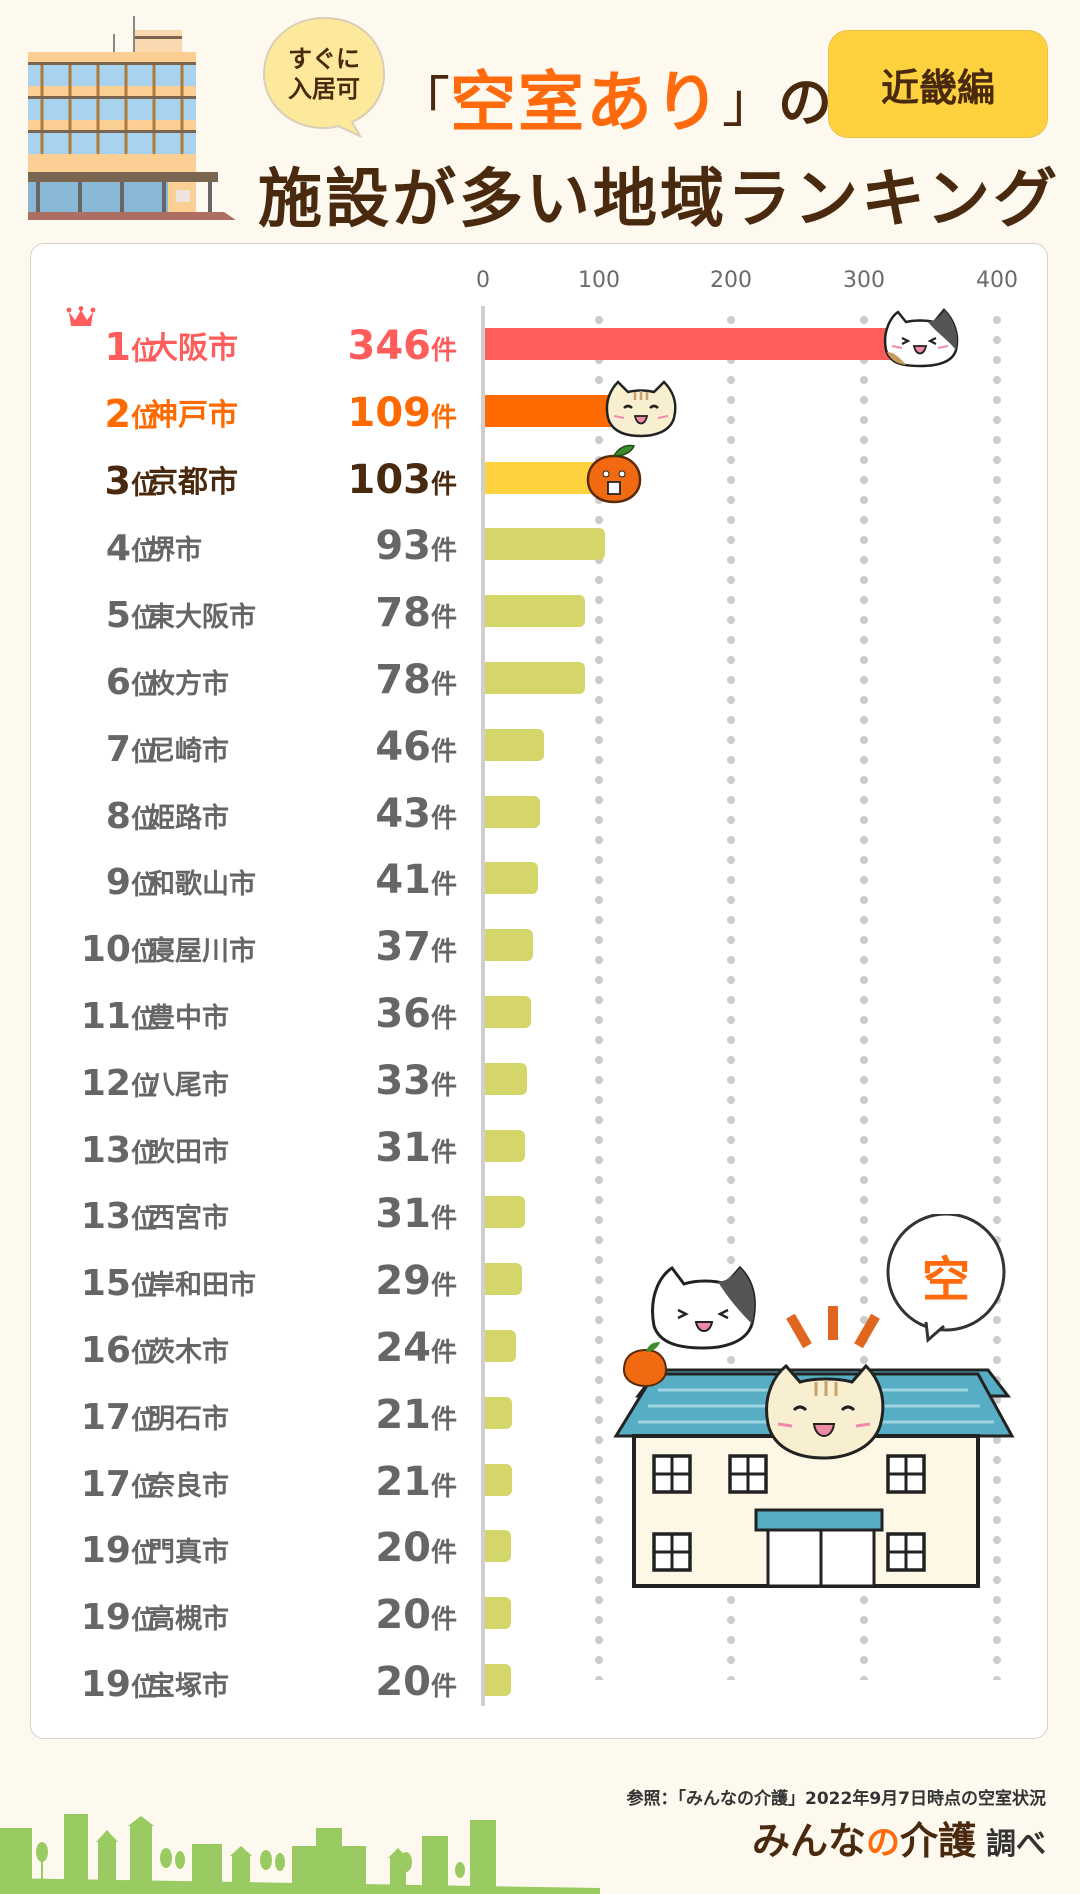 The height and width of the screenshot is (1894, 1080). I want to click on count-number: 36, so click(403, 1014).